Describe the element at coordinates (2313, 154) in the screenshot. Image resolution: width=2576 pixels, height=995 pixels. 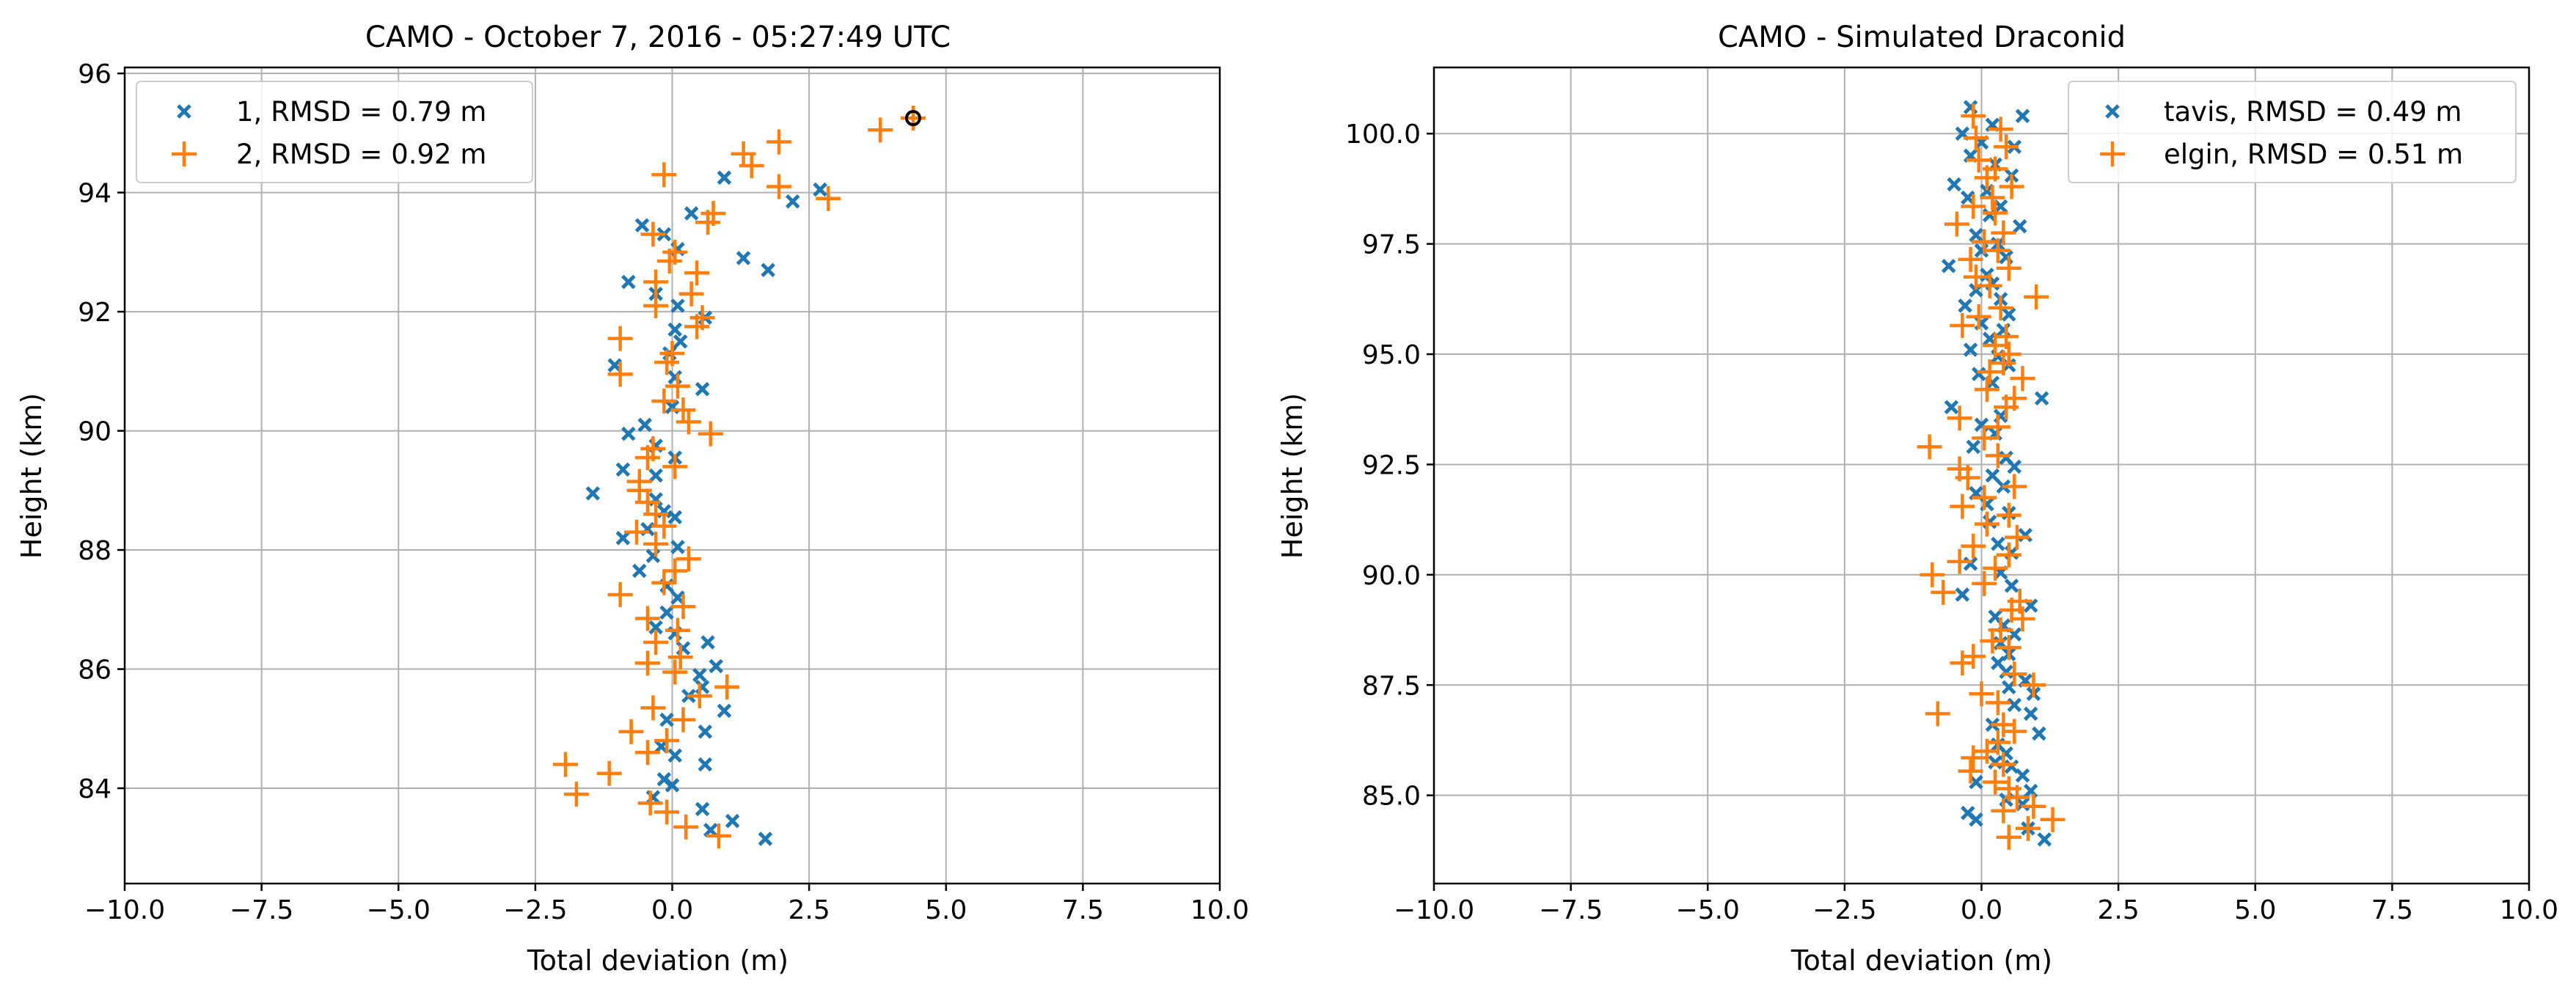
I see `legend-label-series-2: elgin, RMSD = 0.51 m` at that location.